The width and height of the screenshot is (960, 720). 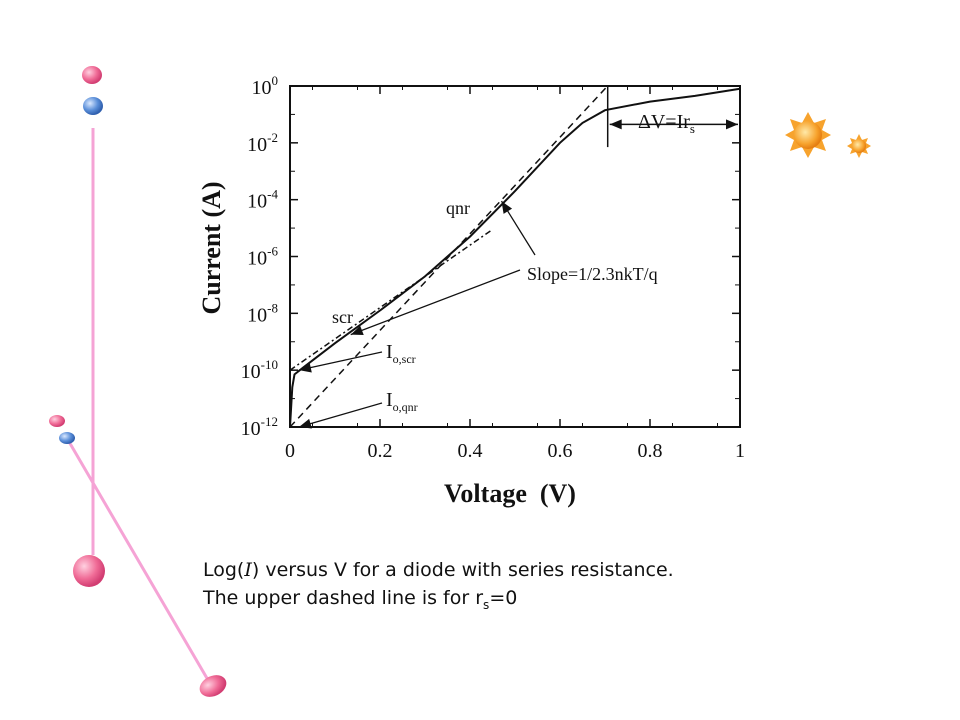 I want to click on y-tick-label: 10⁻², so click(x=262, y=143).